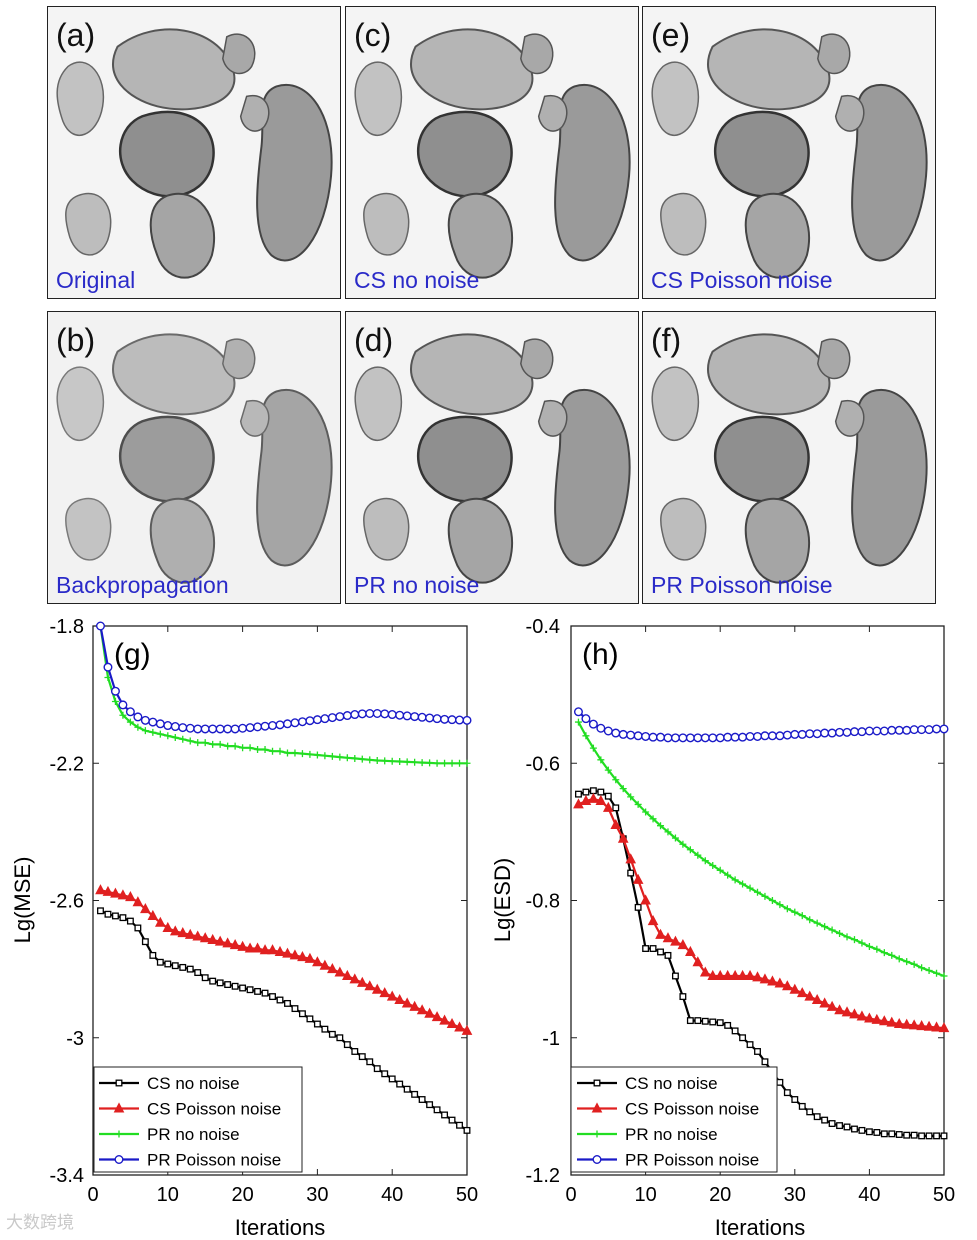  I want to click on x-tick-label: 0, so click(92, 1195).